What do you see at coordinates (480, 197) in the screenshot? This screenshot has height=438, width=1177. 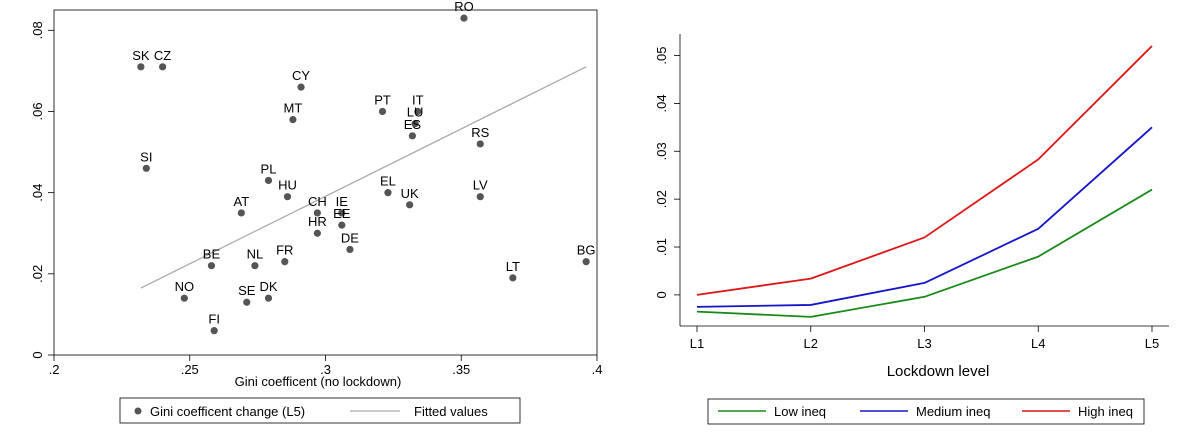 I see `point-lv` at bounding box center [480, 197].